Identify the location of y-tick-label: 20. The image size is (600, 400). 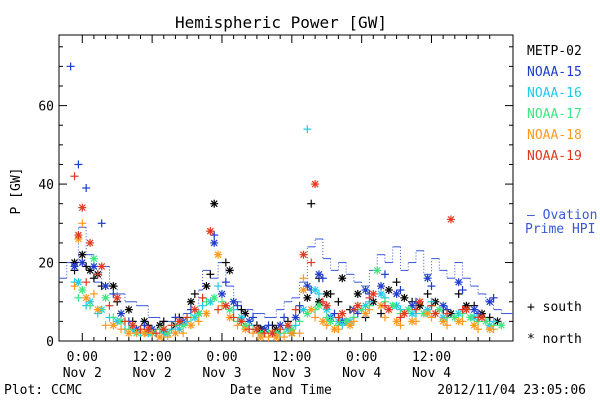
(46, 264).